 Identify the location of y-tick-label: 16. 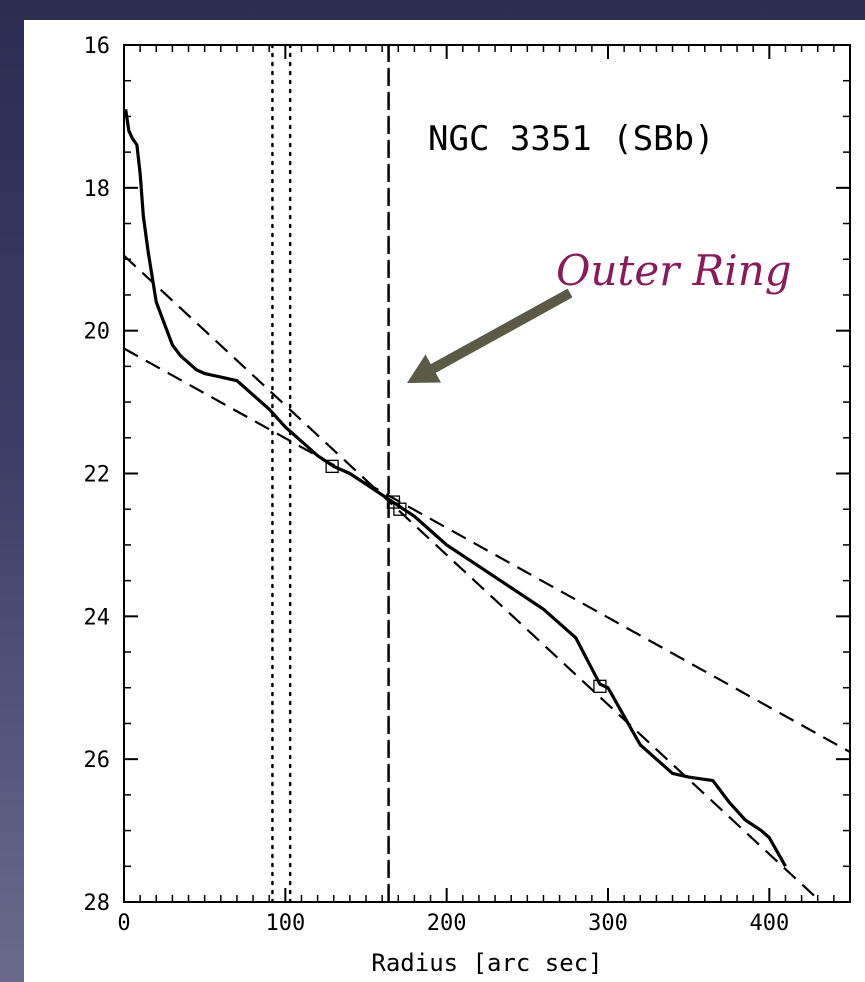
(97, 46).